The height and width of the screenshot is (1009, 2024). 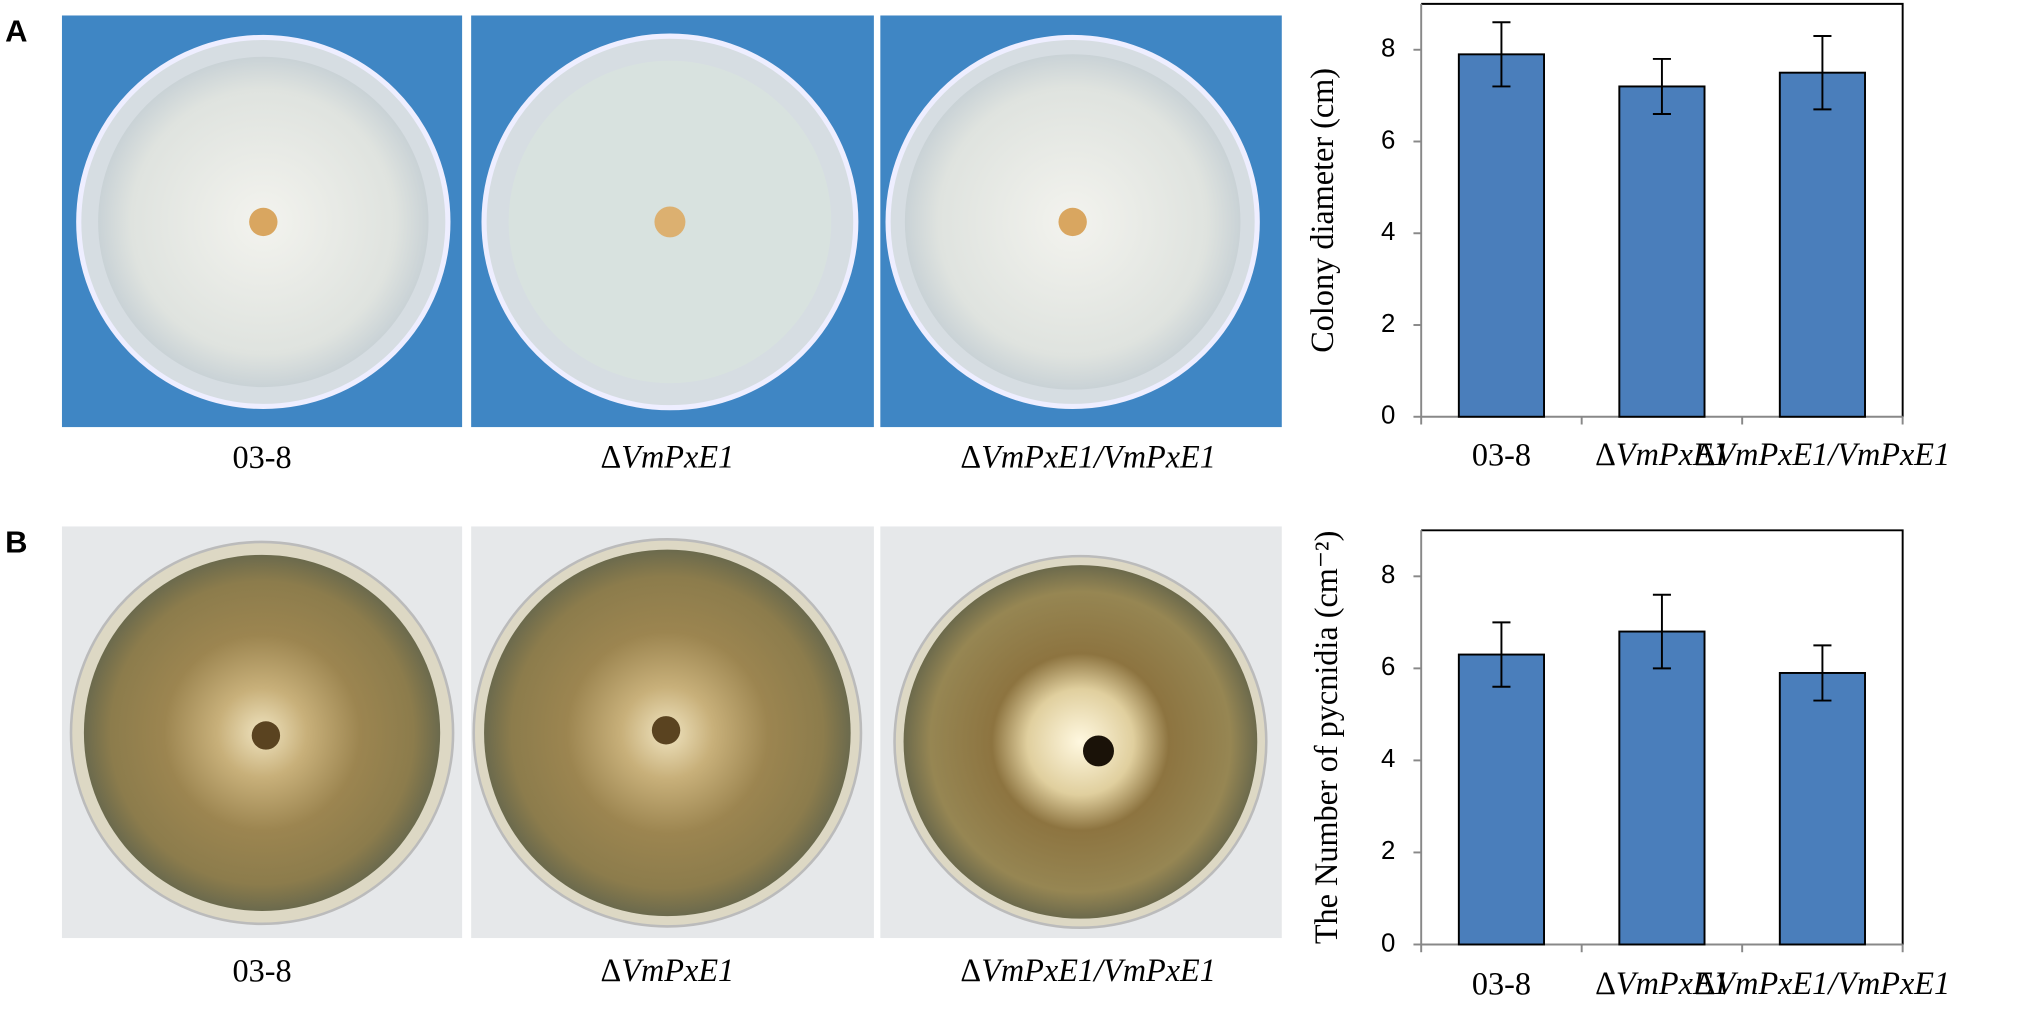 What do you see at coordinates (16, 31) in the screenshot?
I see `panel-letter: A` at bounding box center [16, 31].